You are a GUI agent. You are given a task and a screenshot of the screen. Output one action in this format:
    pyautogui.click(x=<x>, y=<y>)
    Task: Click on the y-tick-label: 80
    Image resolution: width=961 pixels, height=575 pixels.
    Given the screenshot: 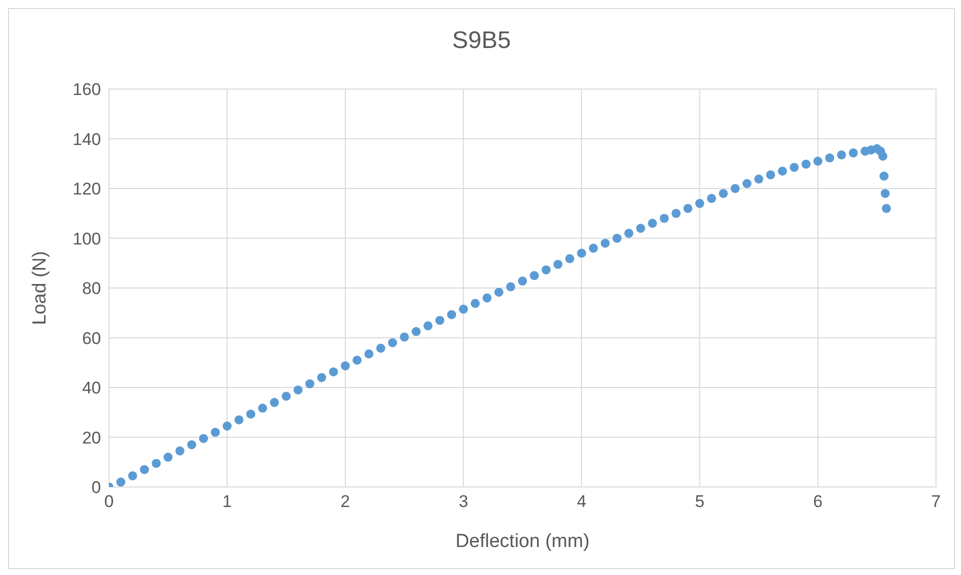 What is the action you would take?
    pyautogui.click(x=91, y=288)
    